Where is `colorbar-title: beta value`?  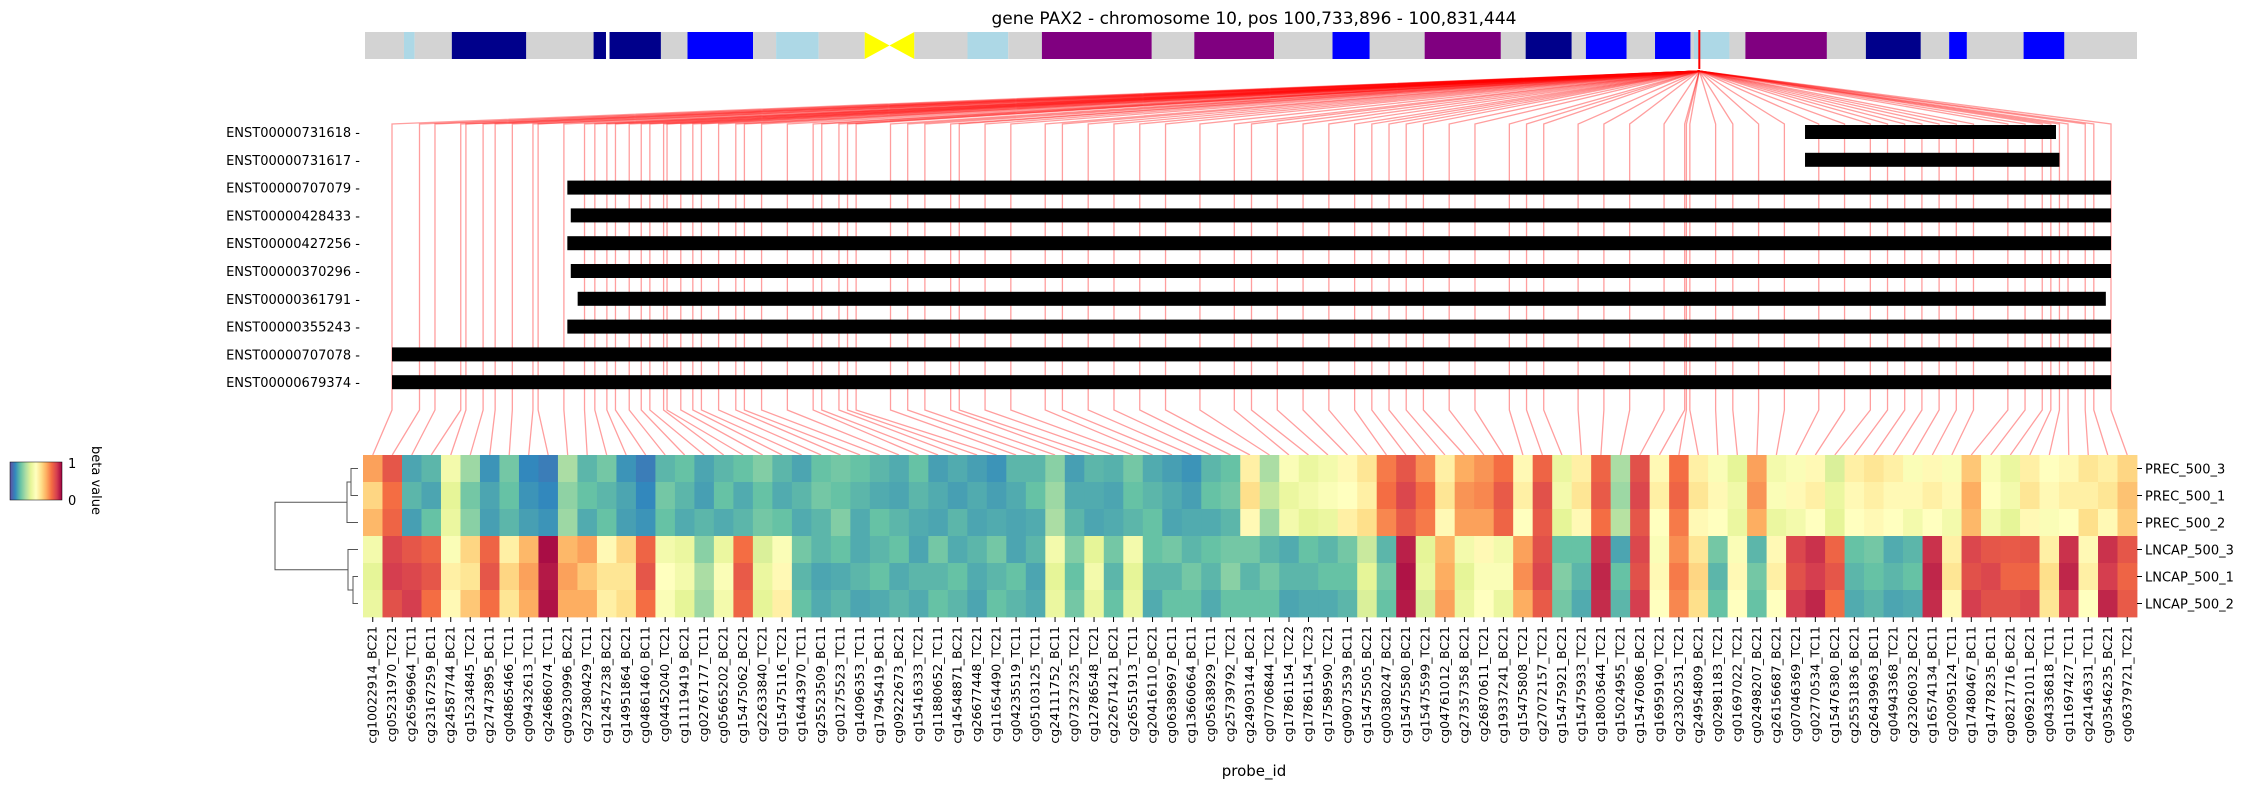
colorbar-title: beta value is located at coordinates (95, 480).